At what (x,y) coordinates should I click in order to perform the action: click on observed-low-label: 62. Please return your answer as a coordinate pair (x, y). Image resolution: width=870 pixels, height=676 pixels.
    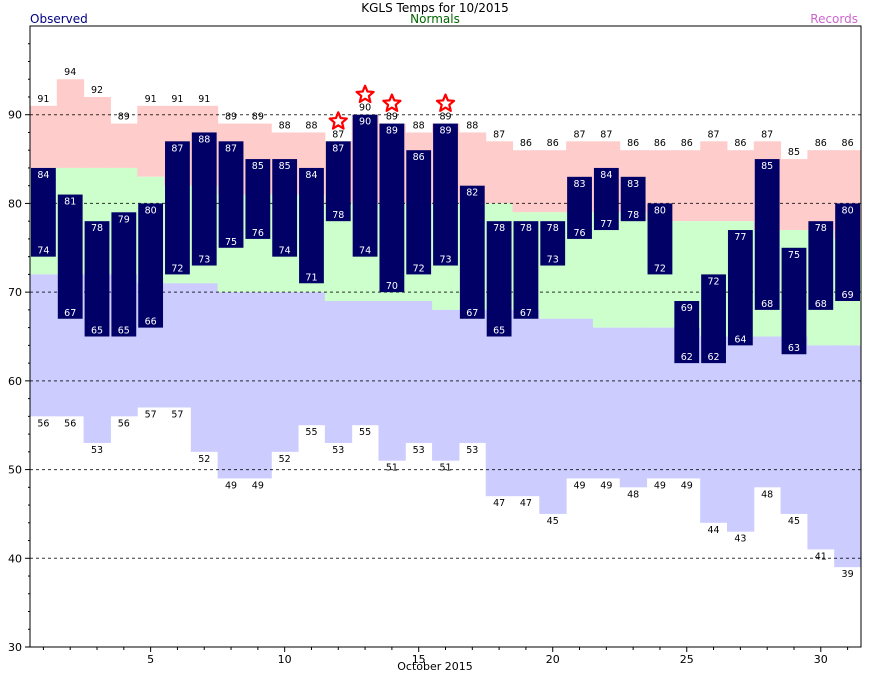
    Looking at the image, I should click on (714, 357).